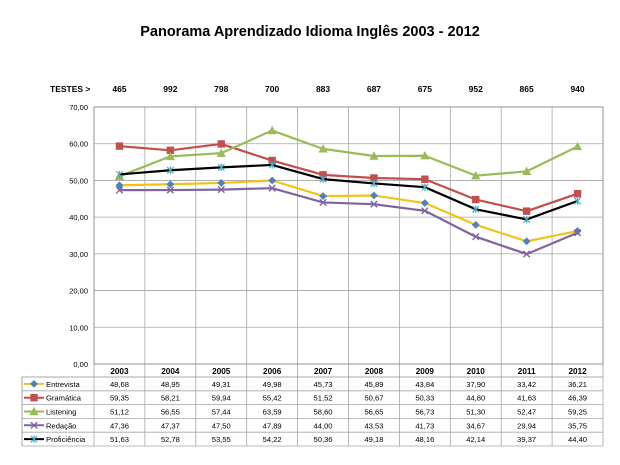  I want to click on data-label: 56,65, so click(373, 412).